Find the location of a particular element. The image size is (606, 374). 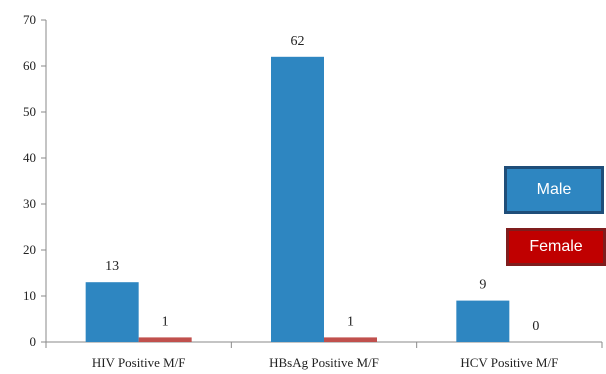

data-label: 9 is located at coordinates (482, 285).